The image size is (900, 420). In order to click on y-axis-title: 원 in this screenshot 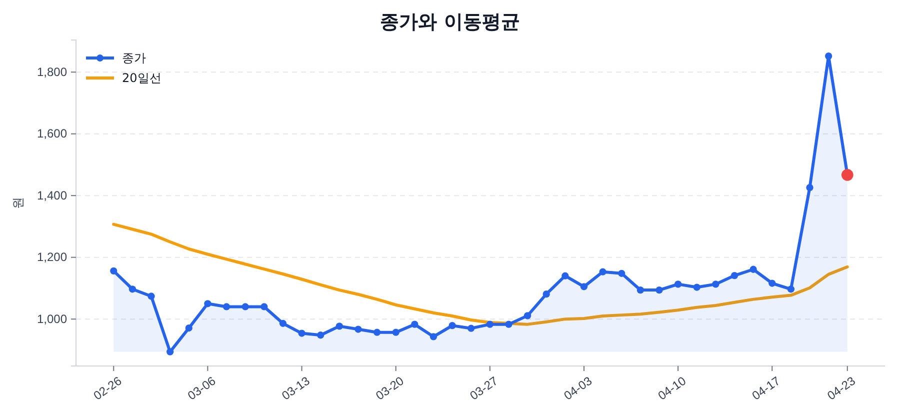, I will do `click(18, 203)`.